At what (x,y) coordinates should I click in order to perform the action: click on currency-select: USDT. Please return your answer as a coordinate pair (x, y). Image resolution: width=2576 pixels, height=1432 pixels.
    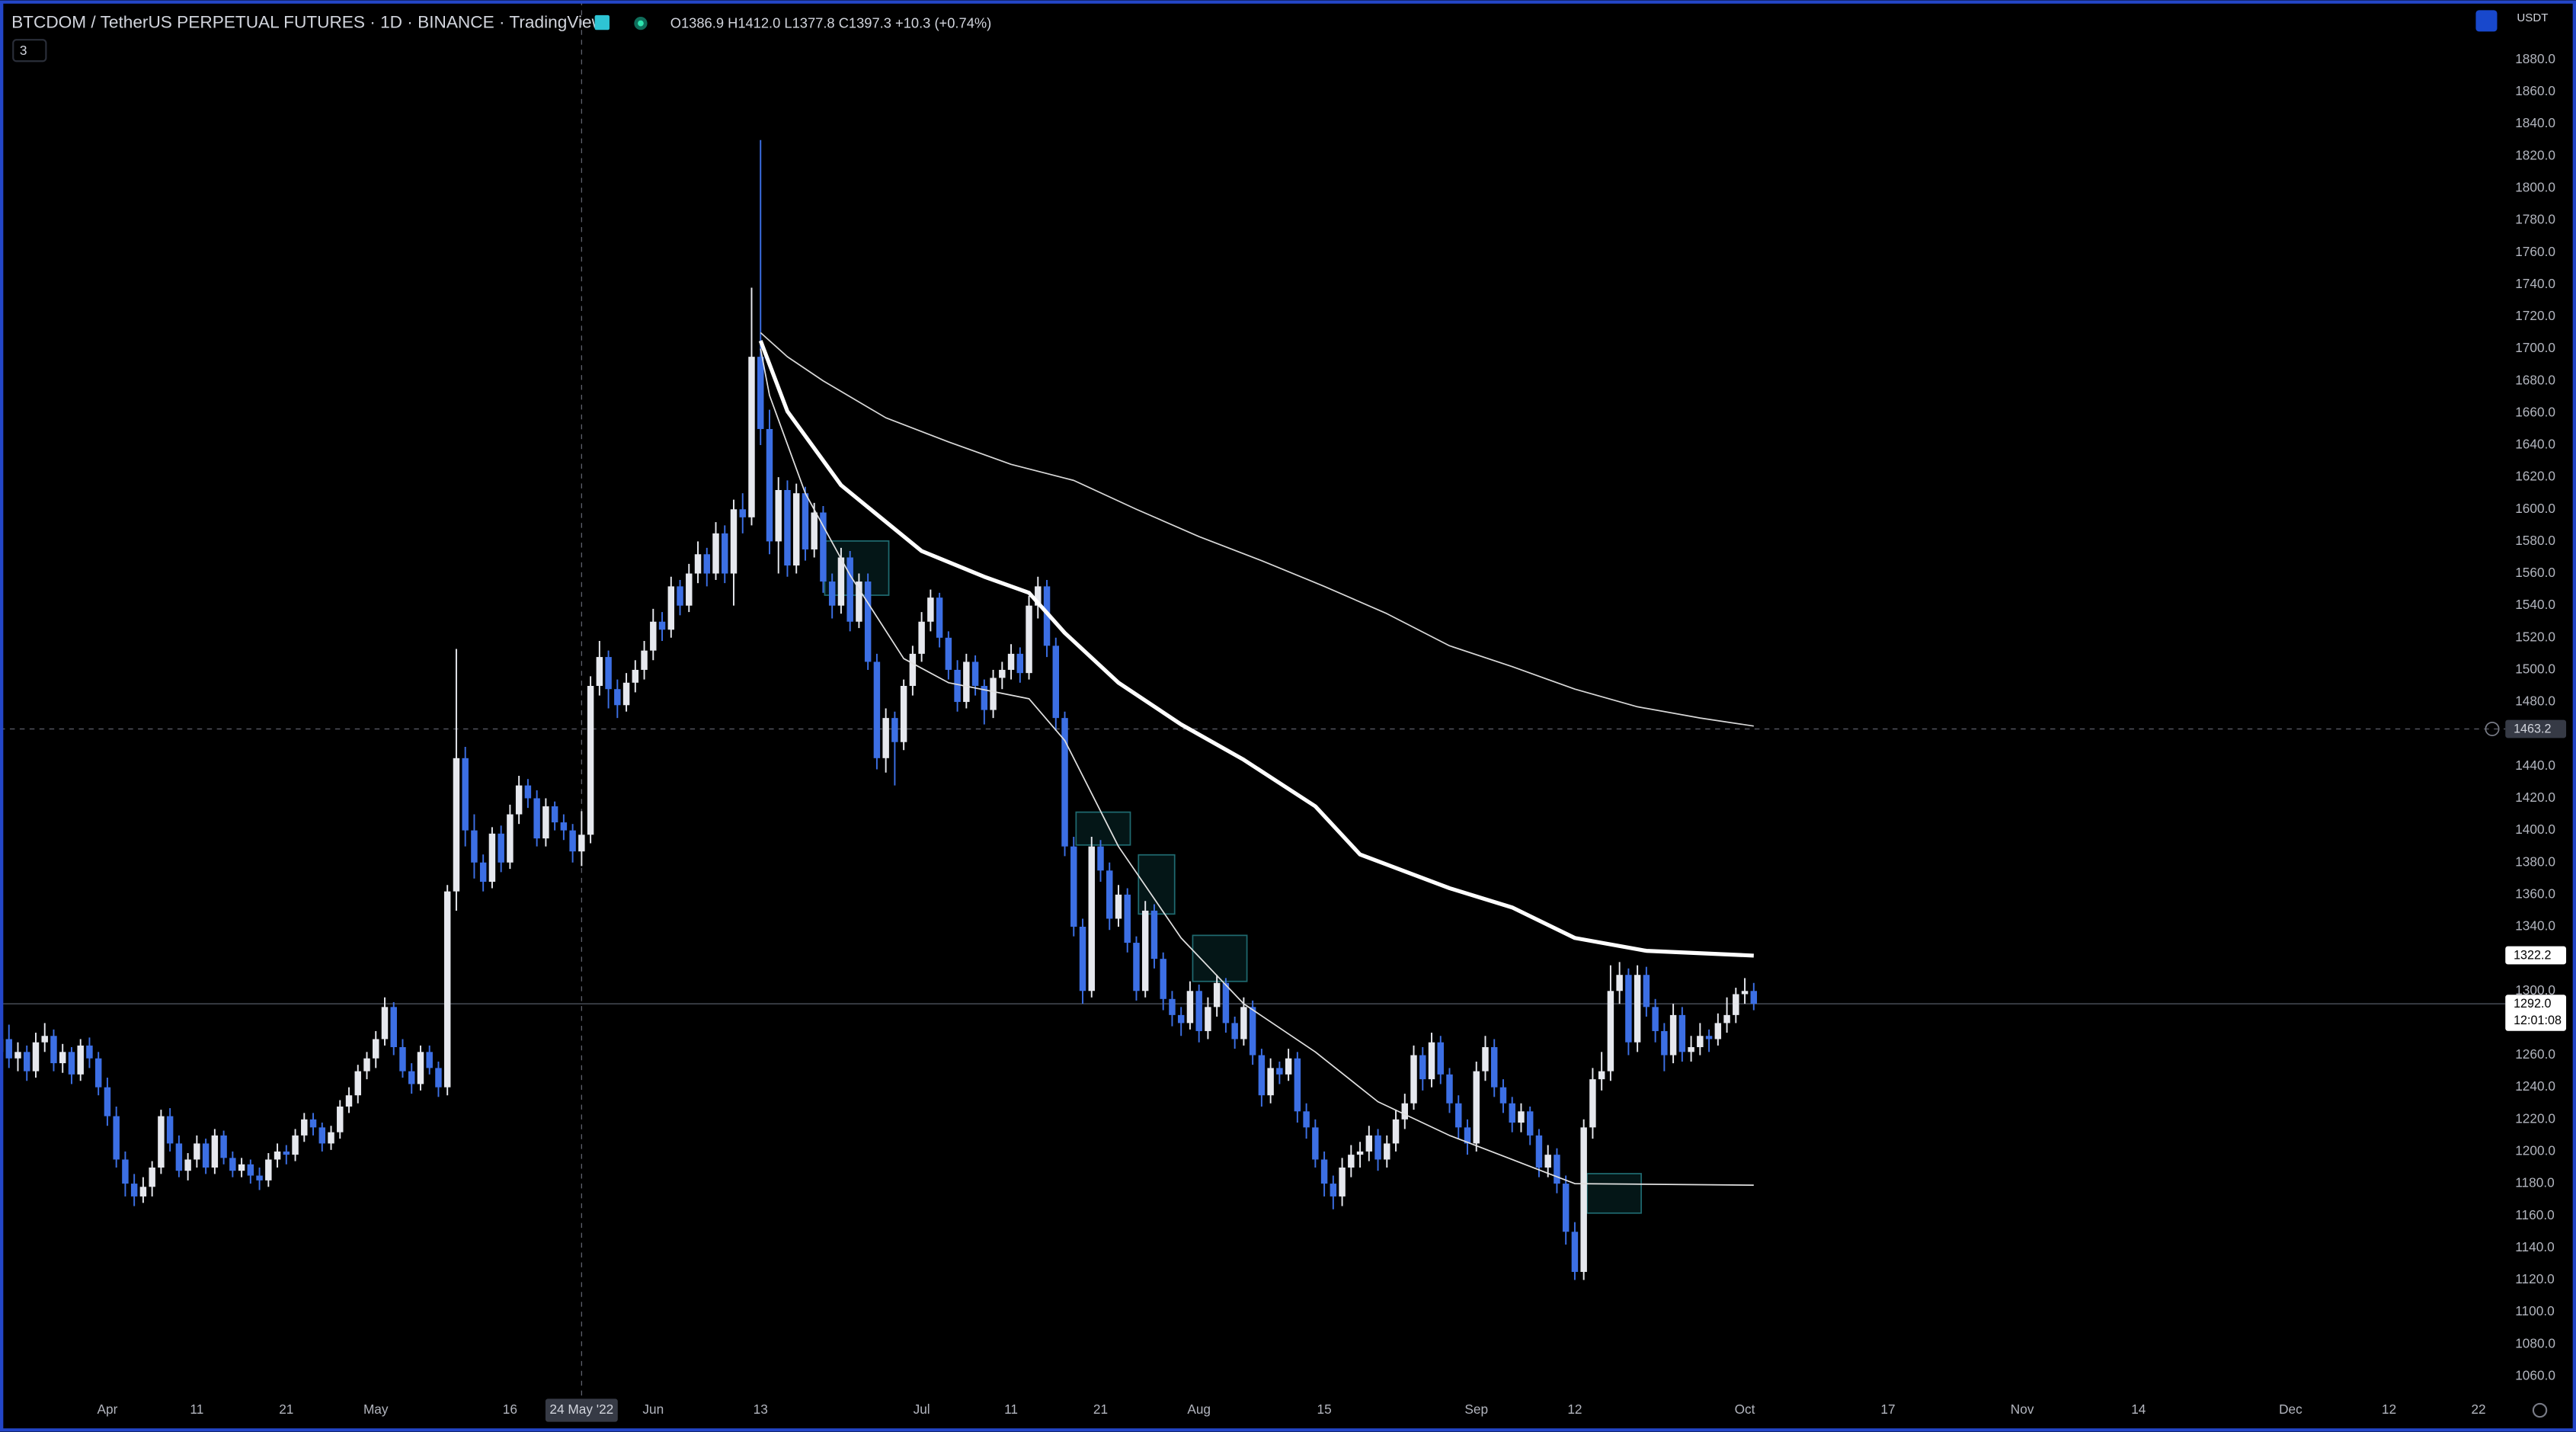
    Looking at the image, I should click on (2532, 17).